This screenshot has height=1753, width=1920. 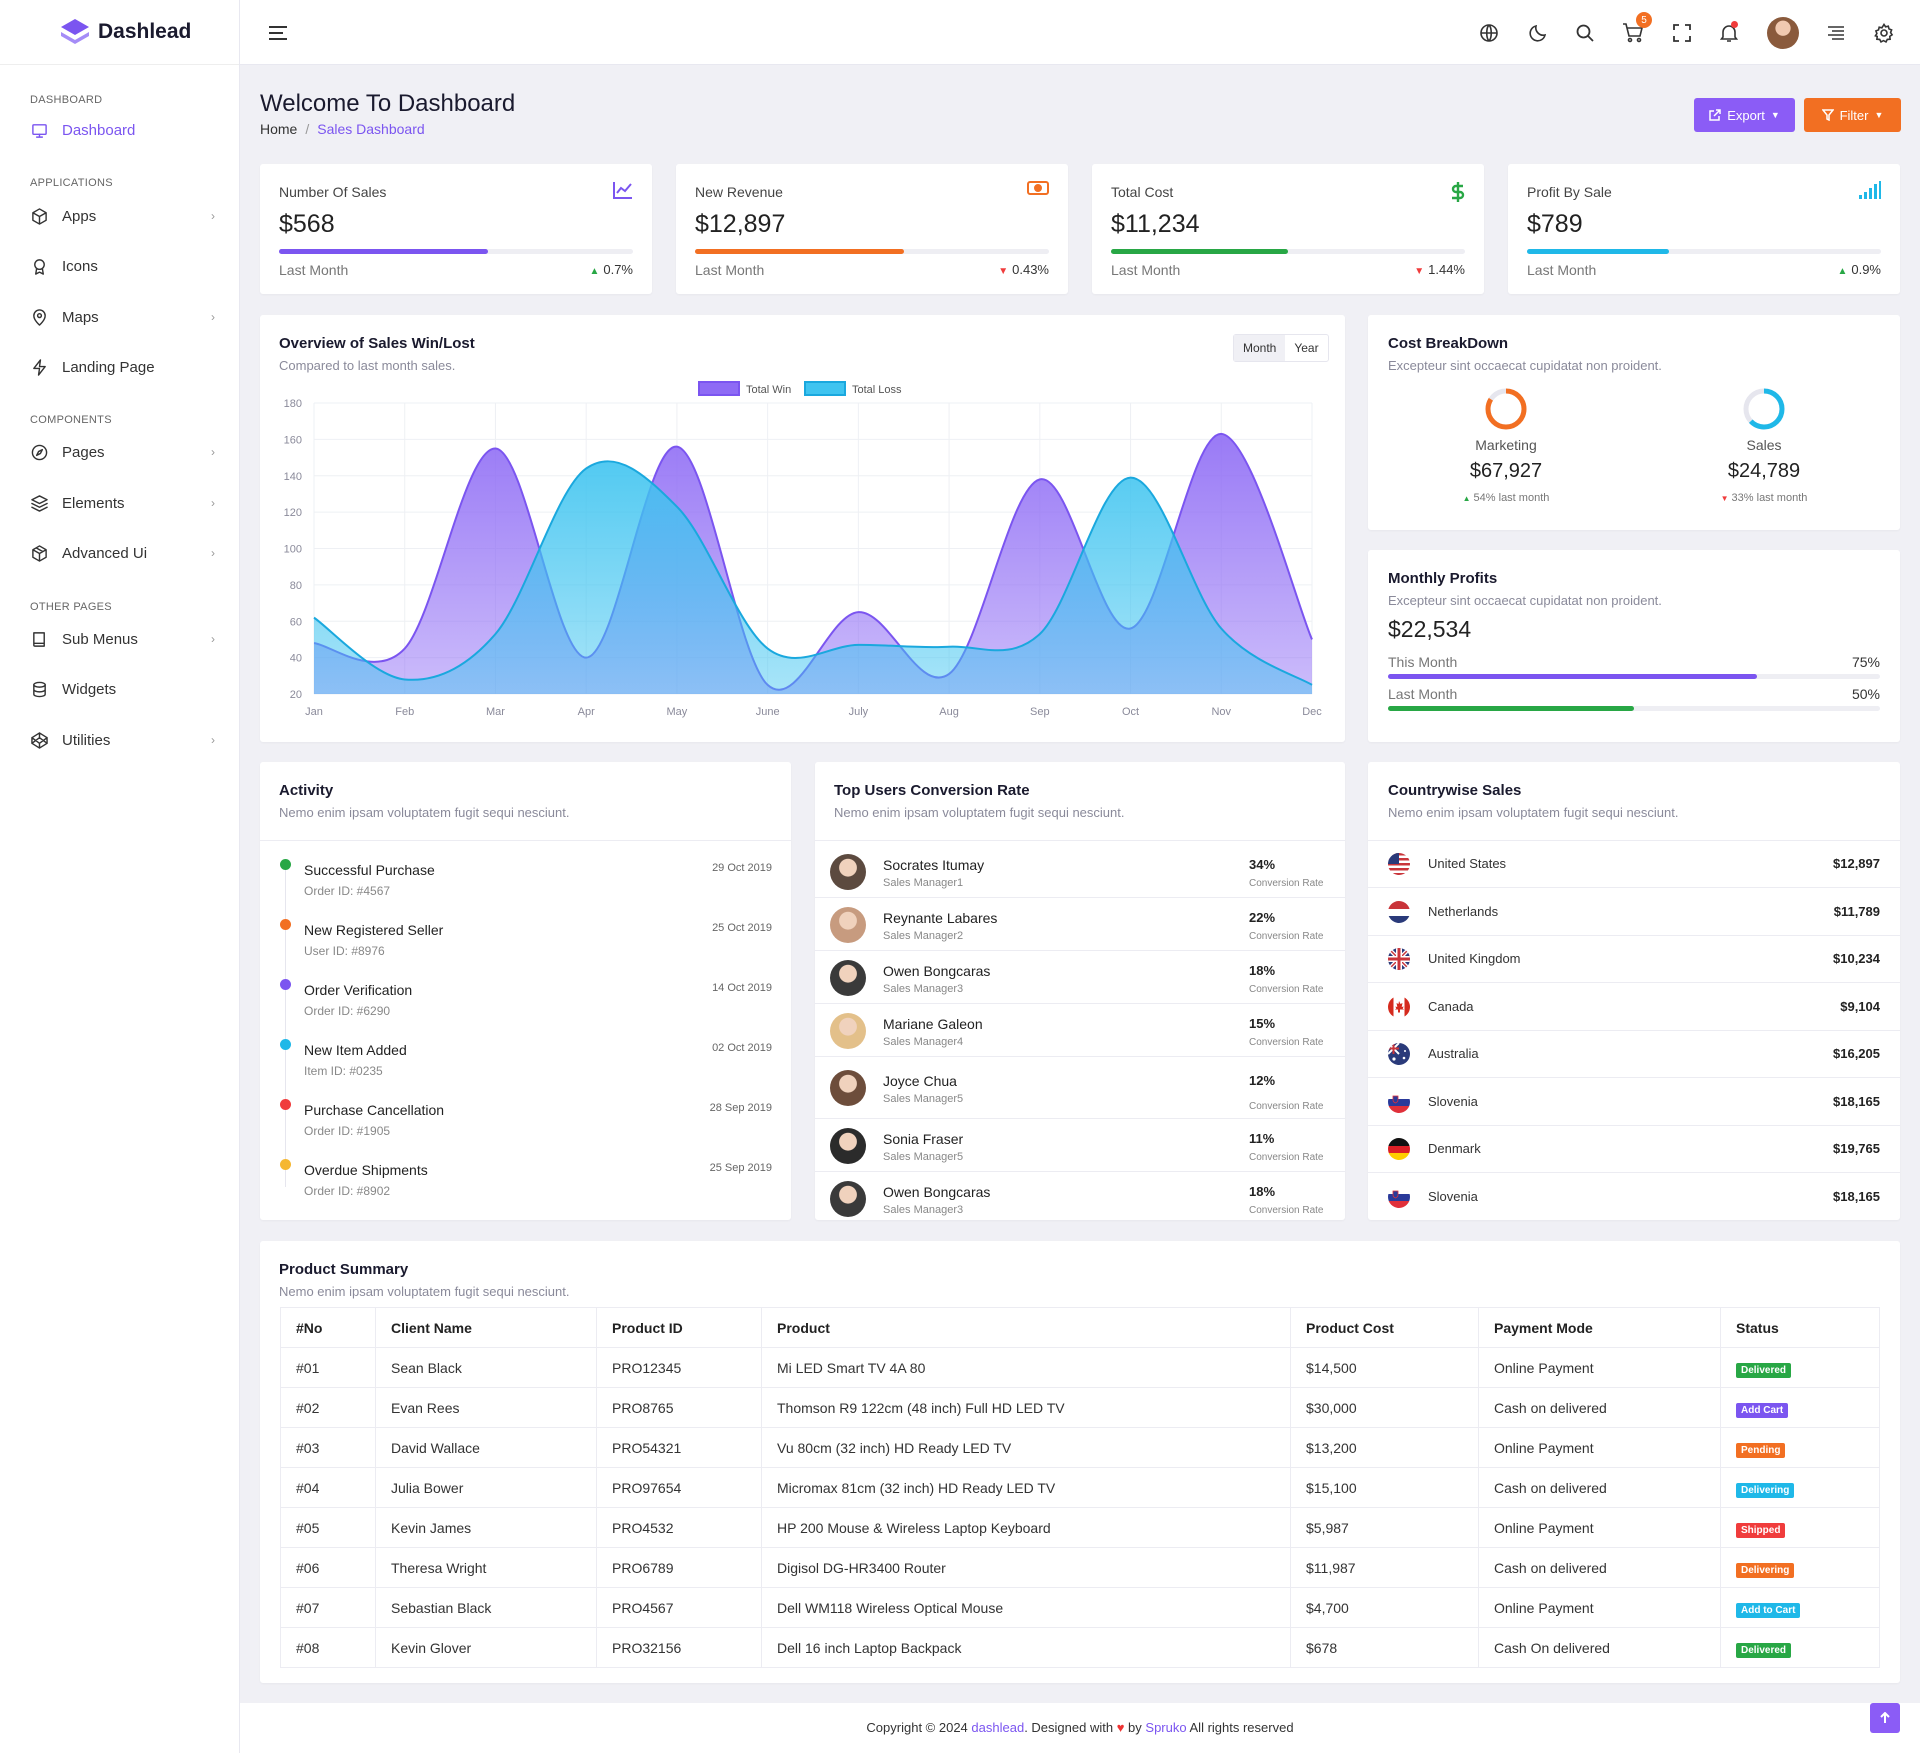 What do you see at coordinates (71, 420) in the screenshot?
I see `sidebar-category-2: COMPONENTS` at bounding box center [71, 420].